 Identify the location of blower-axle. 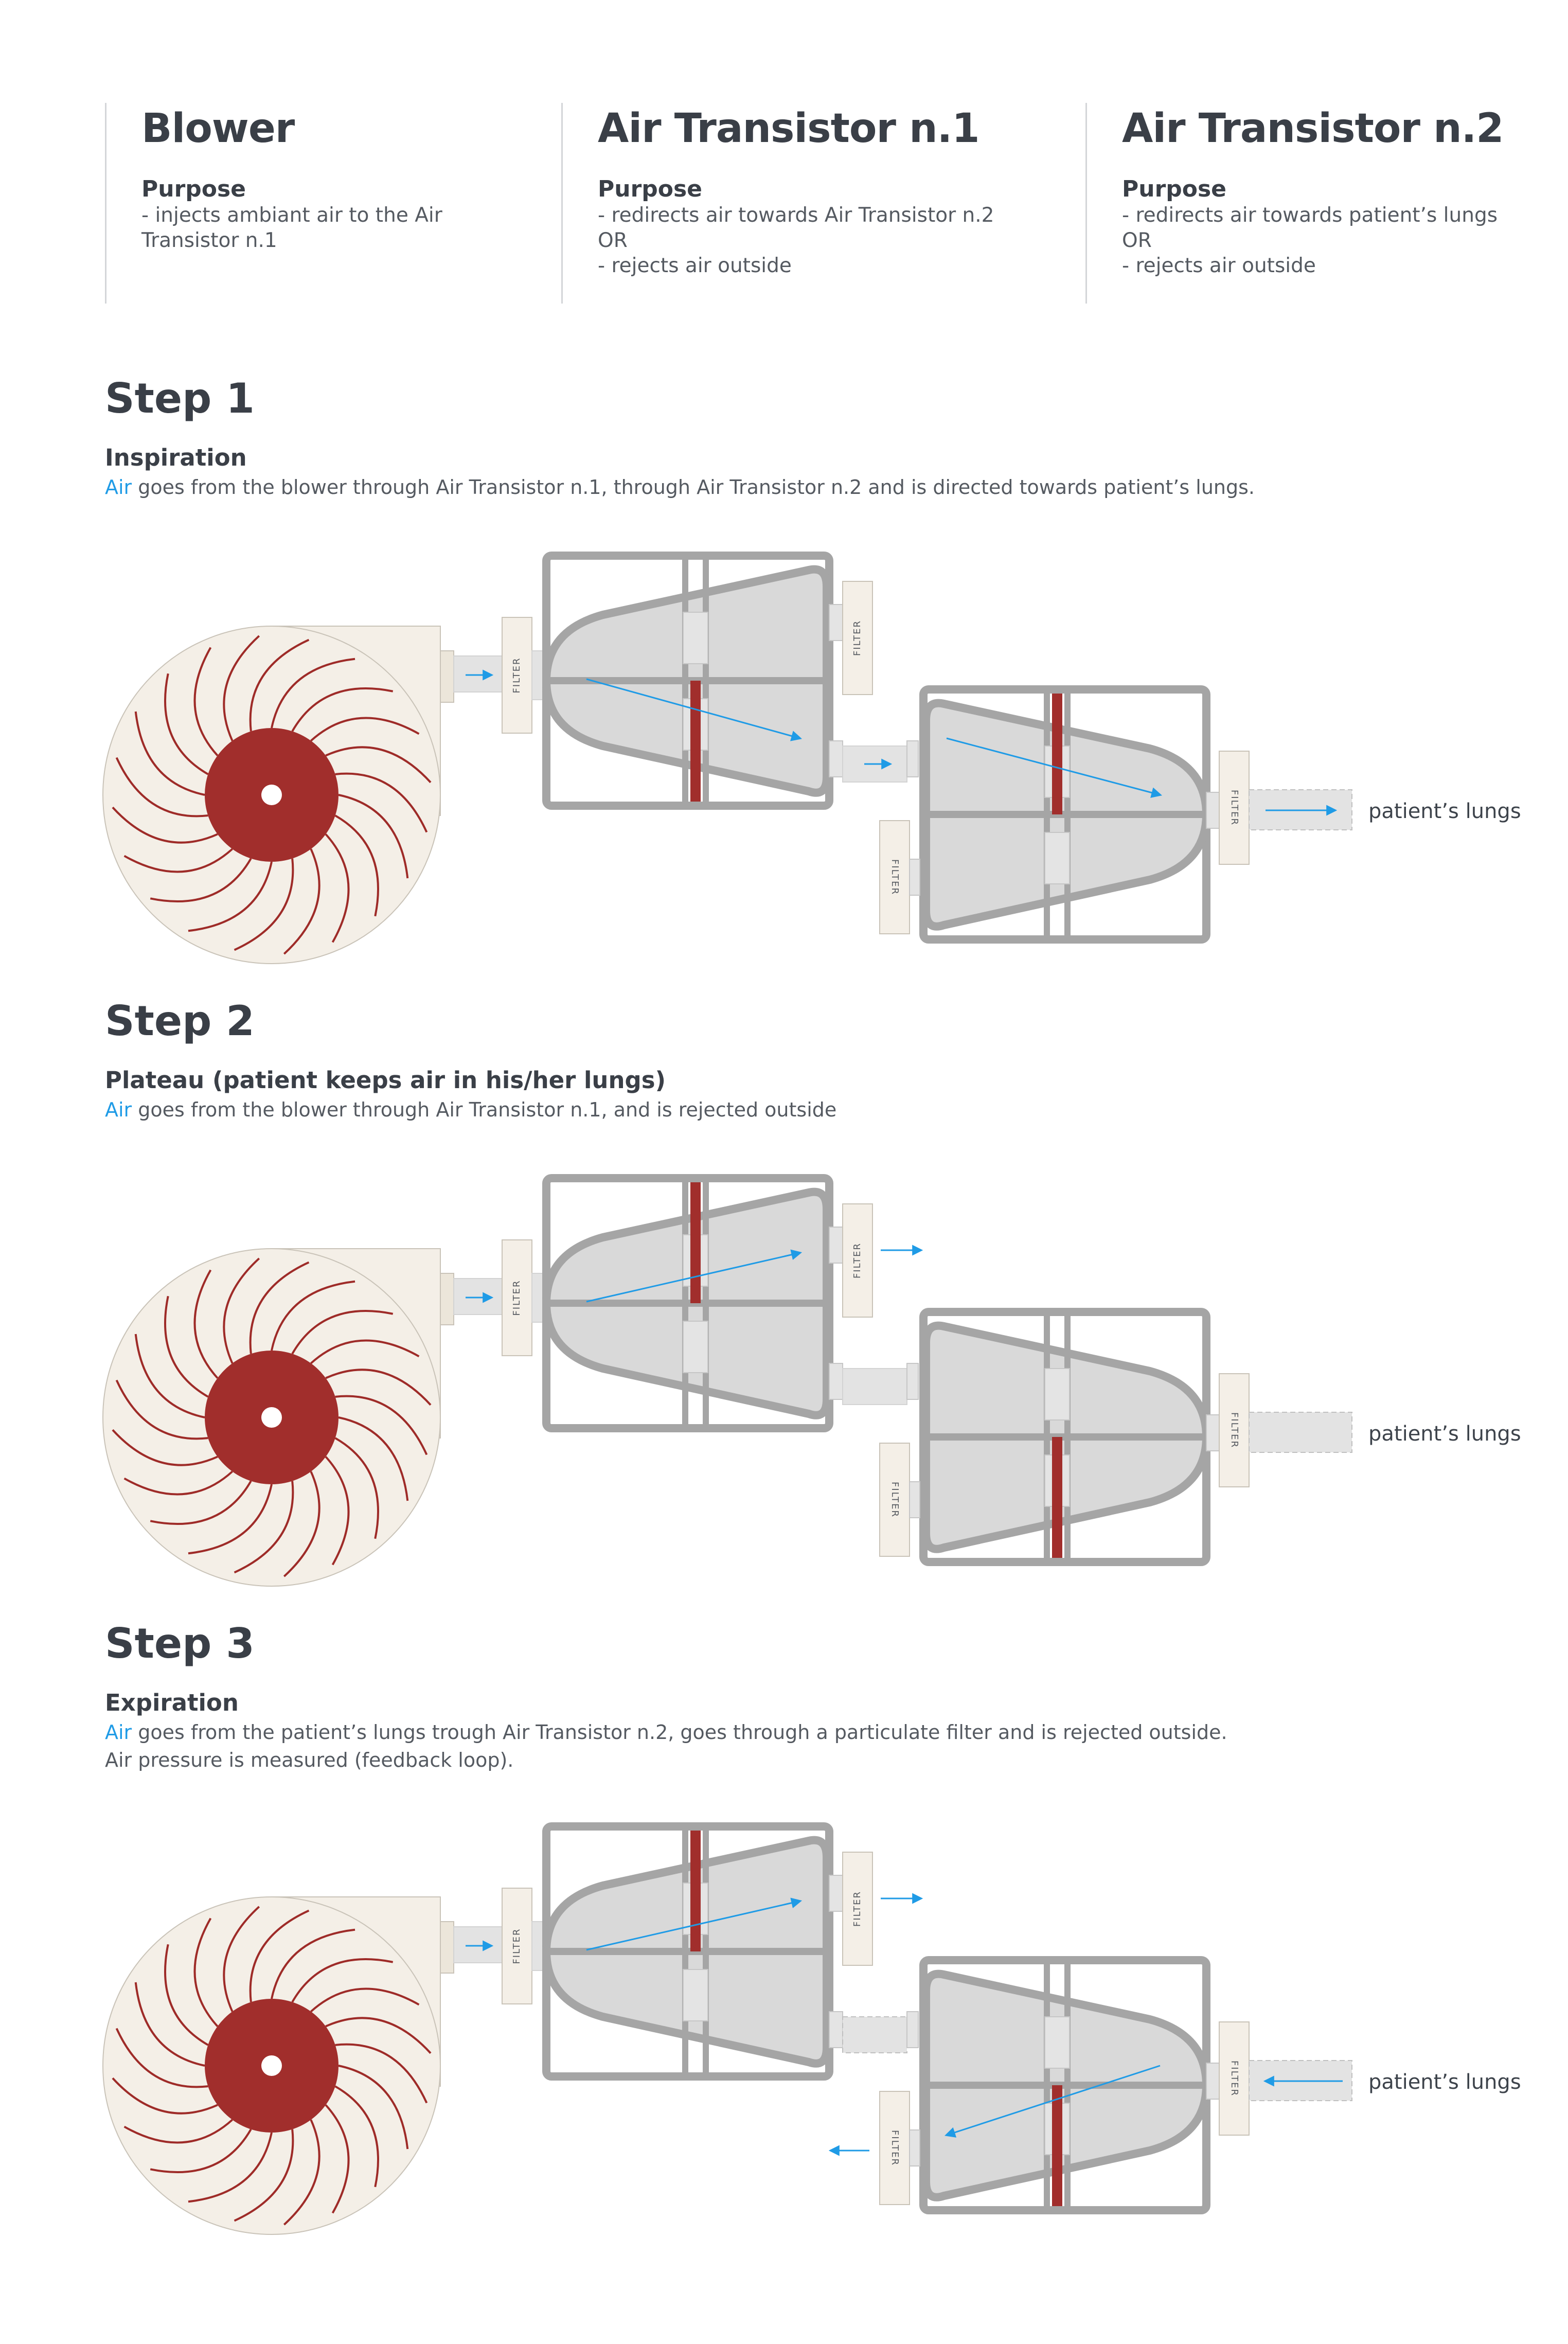
(272, 795).